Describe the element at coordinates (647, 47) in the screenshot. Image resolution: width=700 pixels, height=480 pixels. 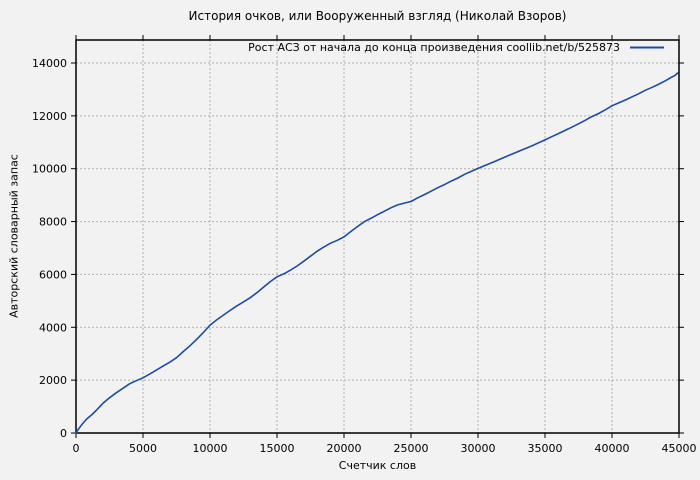
I see `legend-line-sample` at that location.